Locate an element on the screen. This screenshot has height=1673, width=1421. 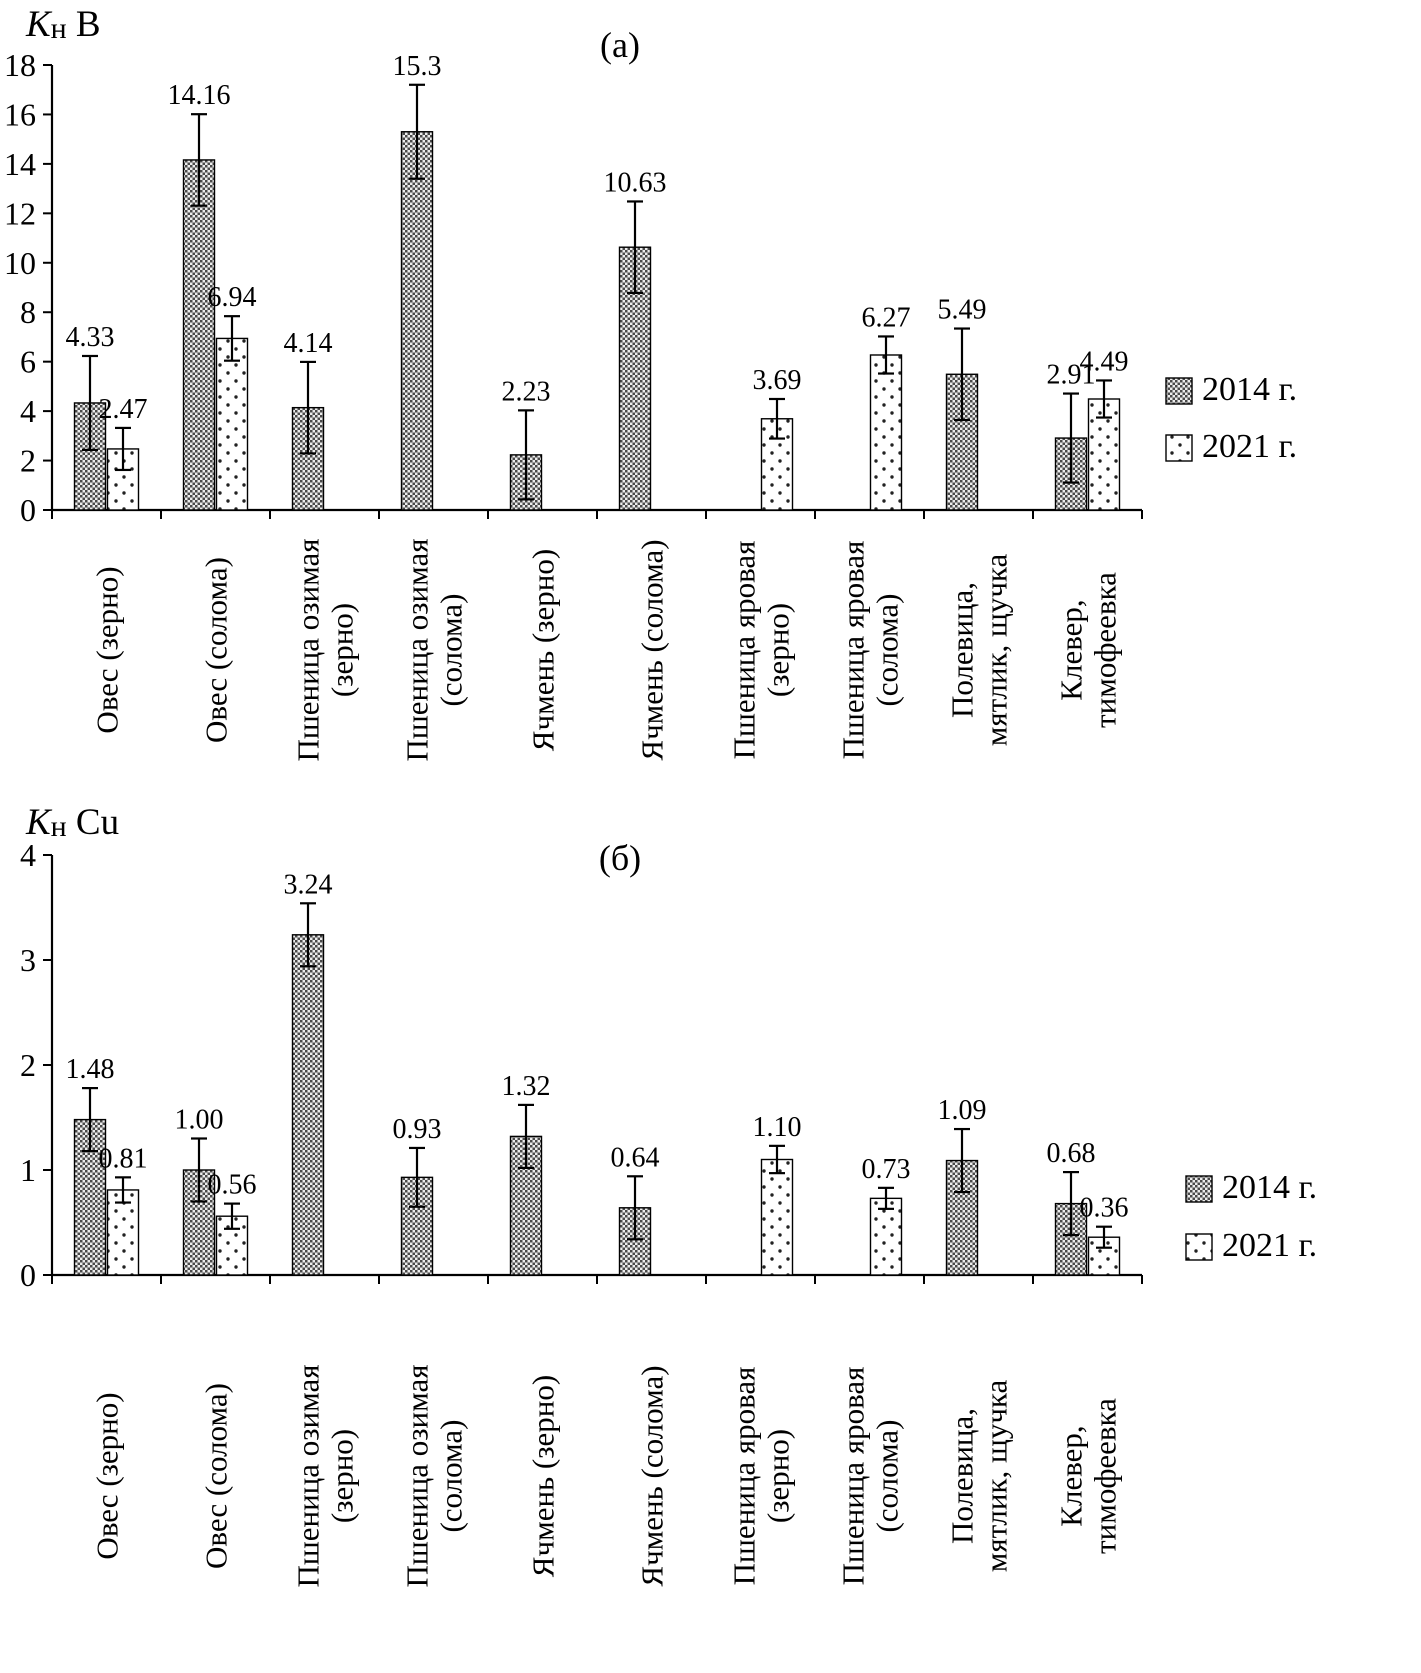
value-label: 4.33 is located at coordinates (90, 337).